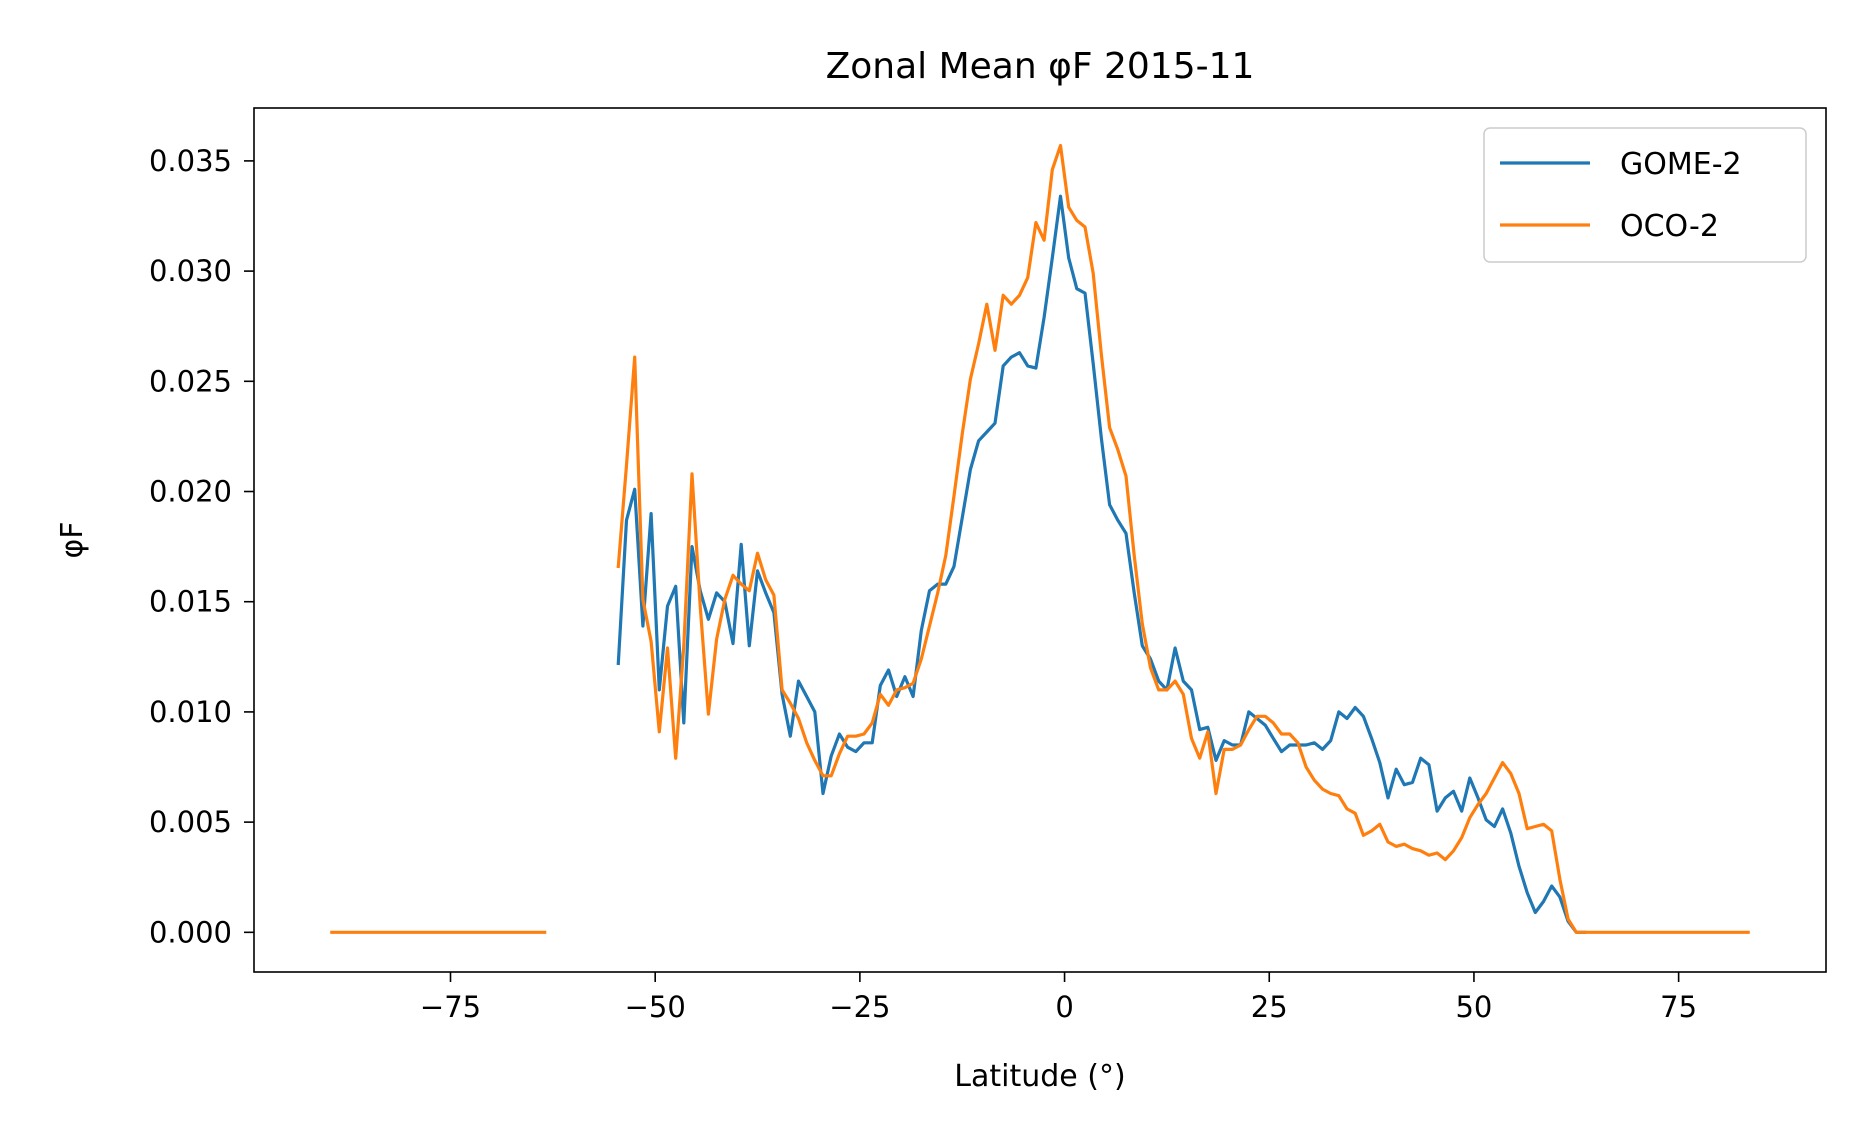  I want to click on y-axis: 0.000 0.005 0.010 0.015 0.020 0.025 0.030 0.035, so click(201, 546).